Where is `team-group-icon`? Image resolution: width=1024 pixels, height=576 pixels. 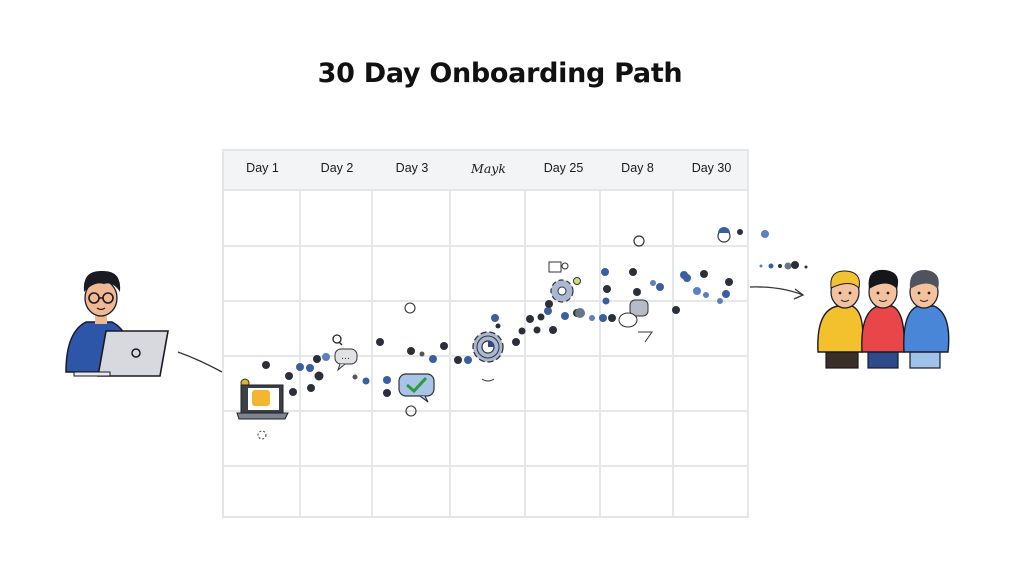 team-group-icon is located at coordinates (883, 319).